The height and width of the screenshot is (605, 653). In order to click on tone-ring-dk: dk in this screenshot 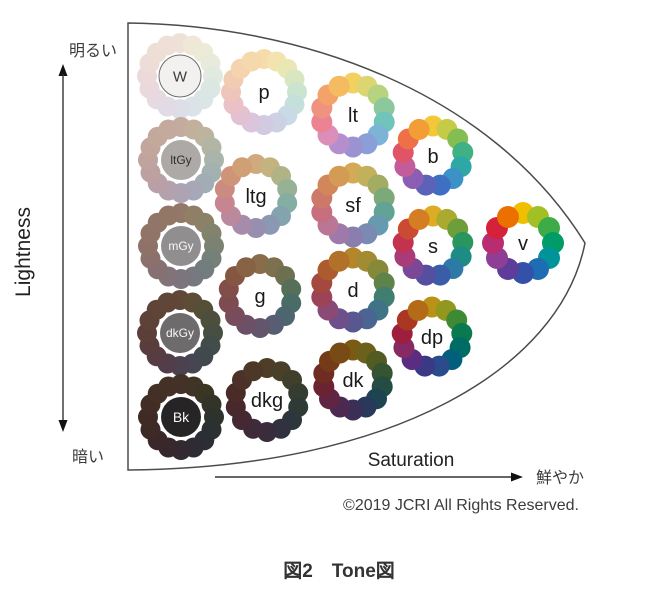, I will do `click(353, 380)`.